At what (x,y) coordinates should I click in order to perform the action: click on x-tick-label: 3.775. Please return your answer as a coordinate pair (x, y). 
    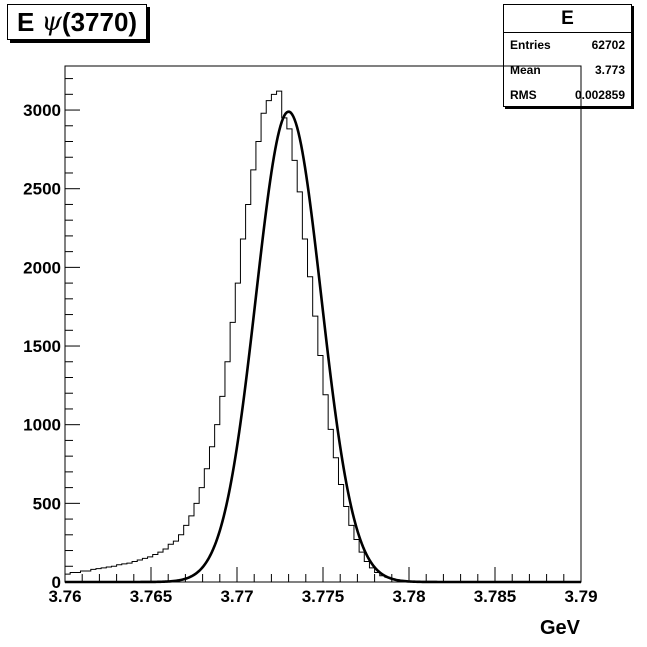
    Looking at the image, I should click on (323, 596).